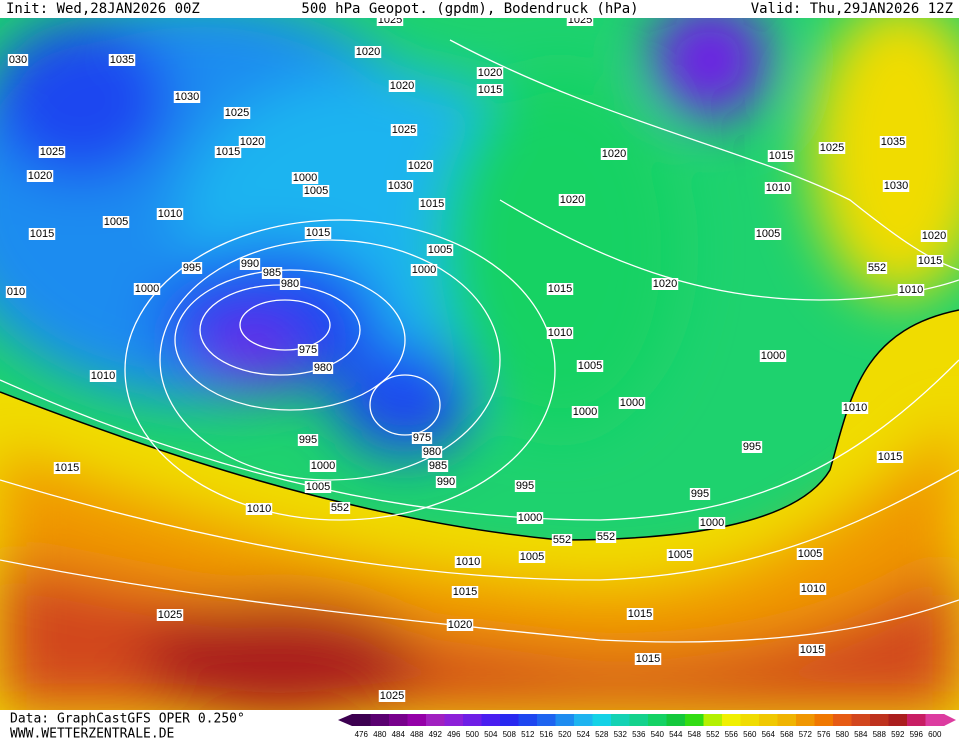 This screenshot has height=741, width=959. What do you see at coordinates (446, 482) in the screenshot?
I see `isobar-label: 990` at bounding box center [446, 482].